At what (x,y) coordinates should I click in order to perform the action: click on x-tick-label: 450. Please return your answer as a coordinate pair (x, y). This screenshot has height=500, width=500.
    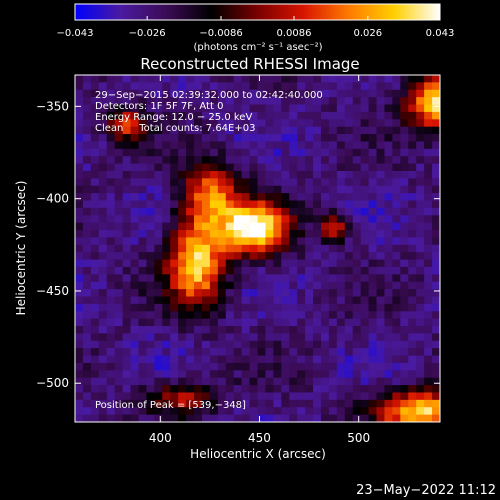
    Looking at the image, I should click on (259, 438).